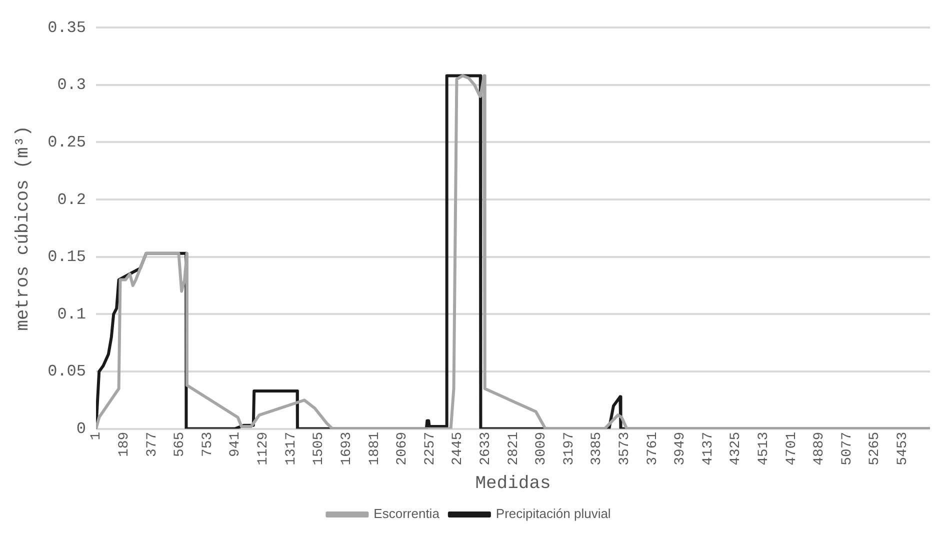  What do you see at coordinates (625, 449) in the screenshot?
I see `x-tick-label: 3573` at bounding box center [625, 449].